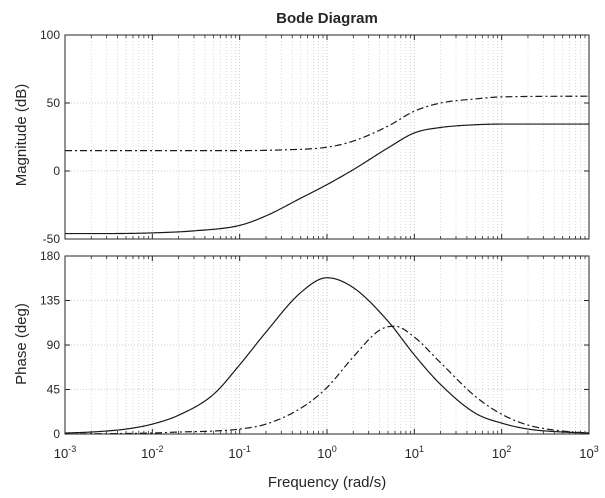  Describe the element at coordinates (50, 256) in the screenshot. I see `phase-y-tick-label: 180` at that location.